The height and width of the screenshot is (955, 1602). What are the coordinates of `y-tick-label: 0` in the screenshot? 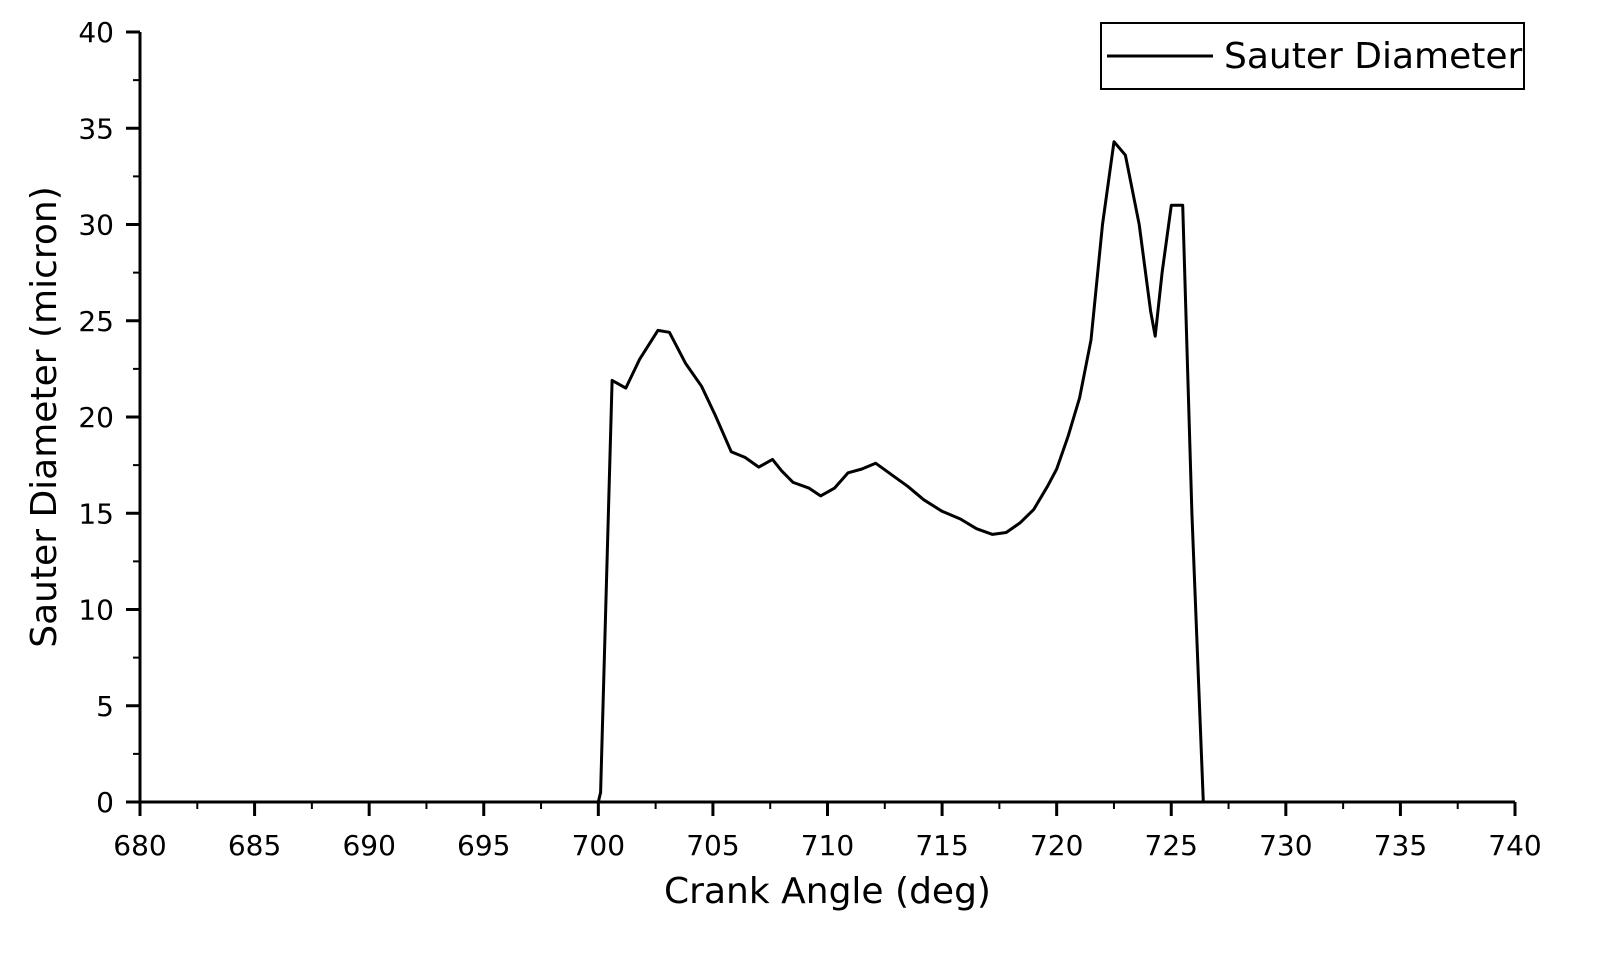 It's located at (105, 802).